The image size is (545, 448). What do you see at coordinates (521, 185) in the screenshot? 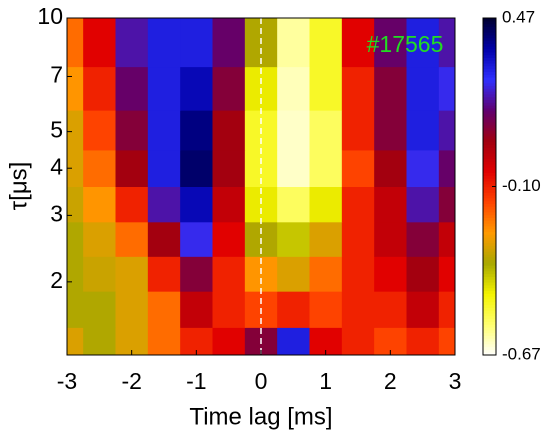
I see `colorbar-tick-label: -0.10` at bounding box center [521, 185].